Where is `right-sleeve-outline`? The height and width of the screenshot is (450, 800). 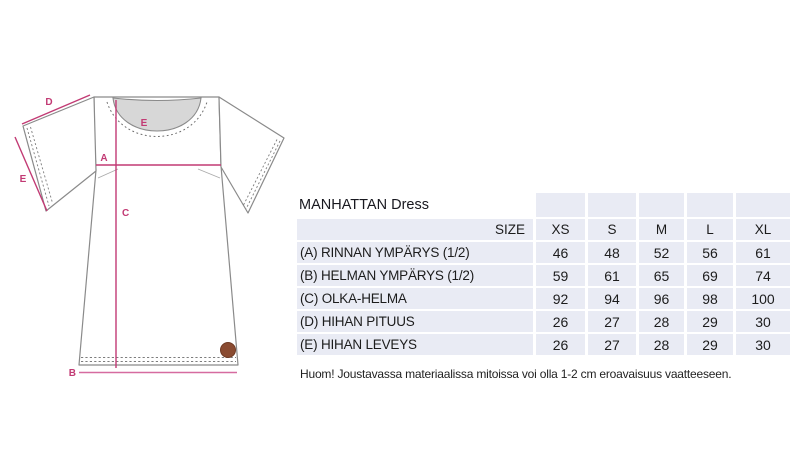 right-sleeve-outline is located at coordinates (251, 155).